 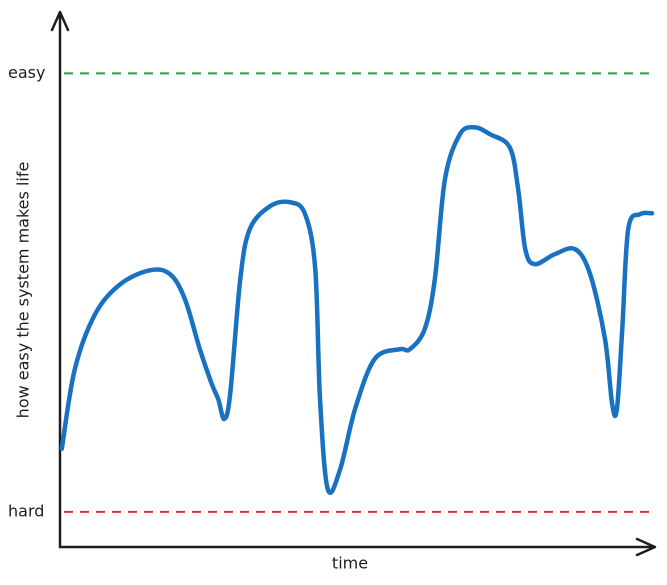 I want to click on y-axis-label: how easy the system makes life, so click(x=23, y=290).